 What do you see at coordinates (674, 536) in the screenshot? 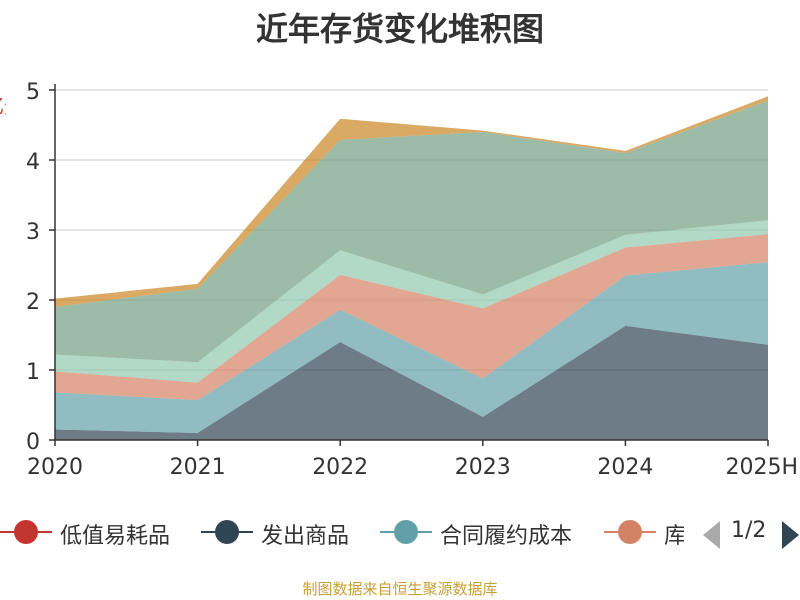
I see `legend-label: 库` at bounding box center [674, 536].